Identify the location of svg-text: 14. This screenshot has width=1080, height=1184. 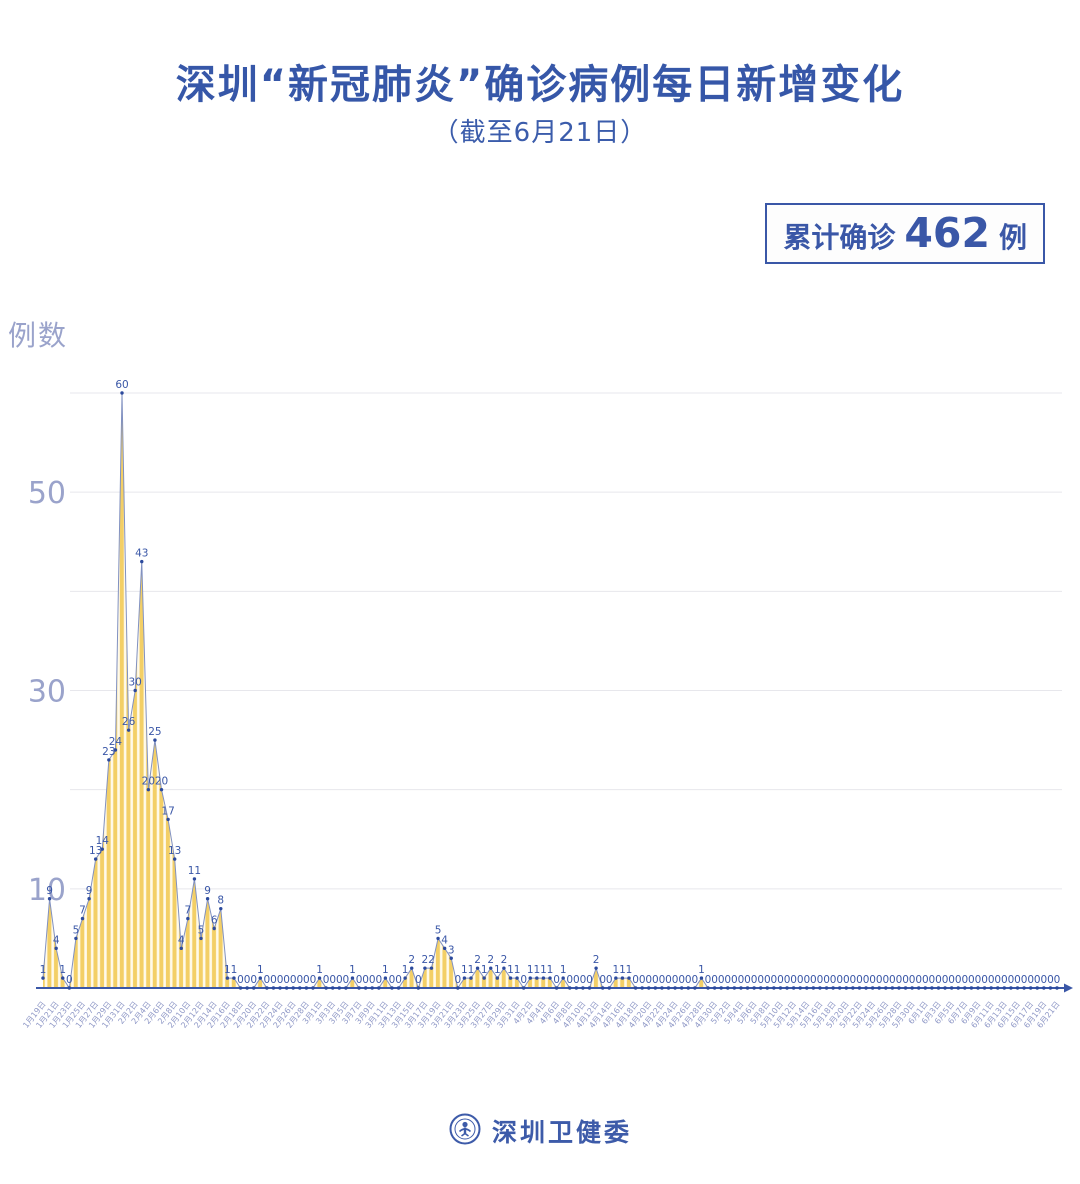
(103, 841).